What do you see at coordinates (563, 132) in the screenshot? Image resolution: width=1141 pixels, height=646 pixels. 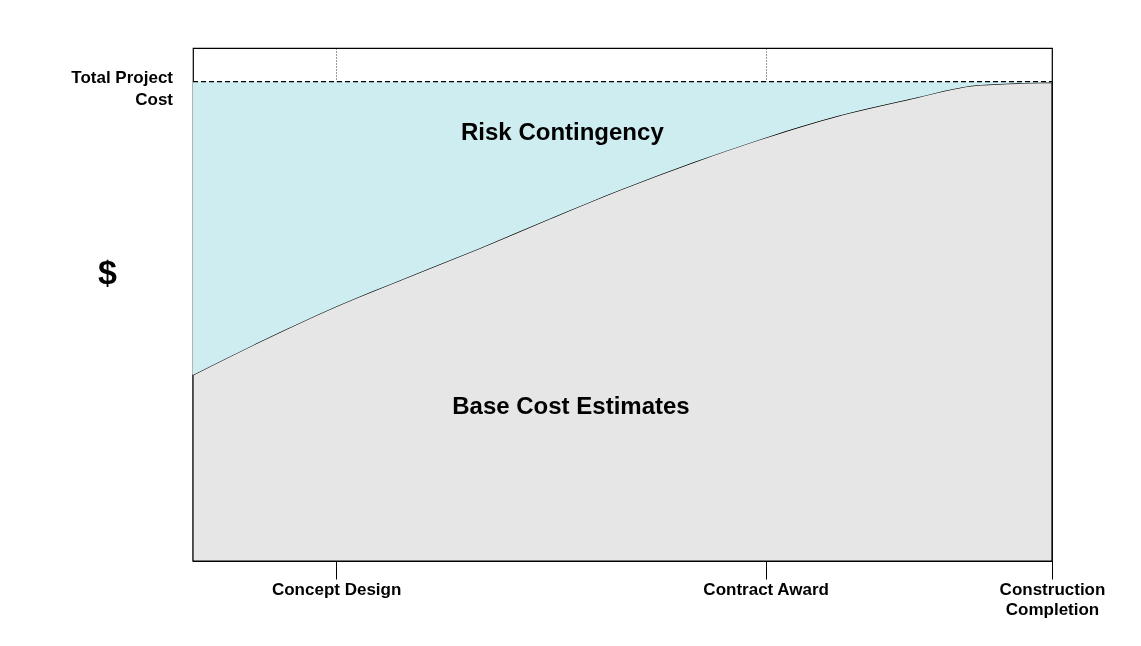 I see `series-label: Risk Contingency` at bounding box center [563, 132].